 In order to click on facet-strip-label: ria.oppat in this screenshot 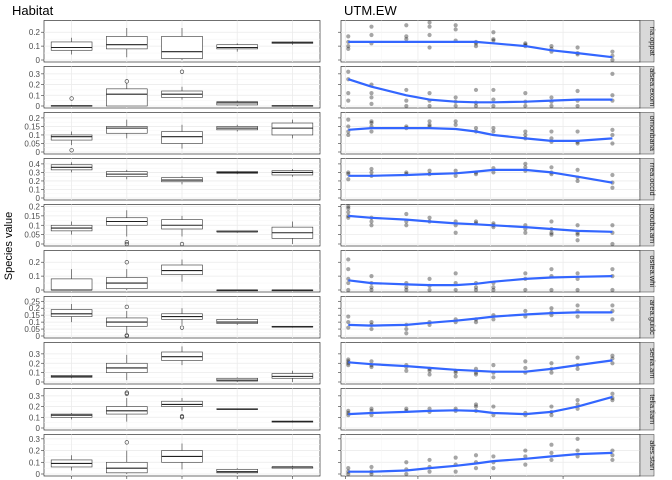, I will do `click(652, 42)`.